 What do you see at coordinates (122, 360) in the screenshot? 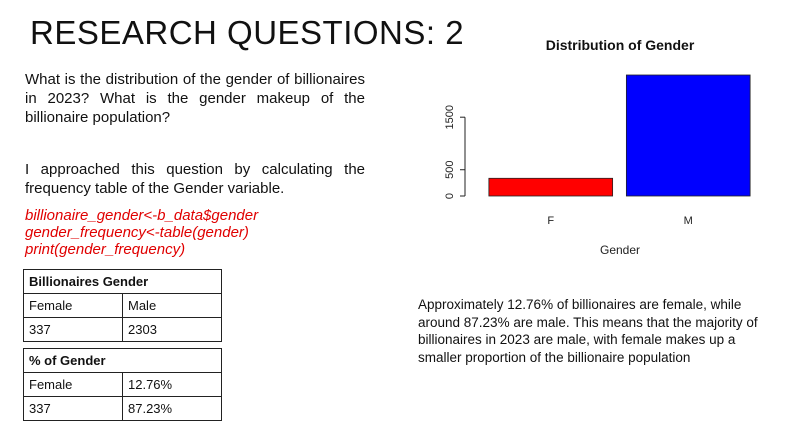
I see `table-title: % of Gender` at bounding box center [122, 360].